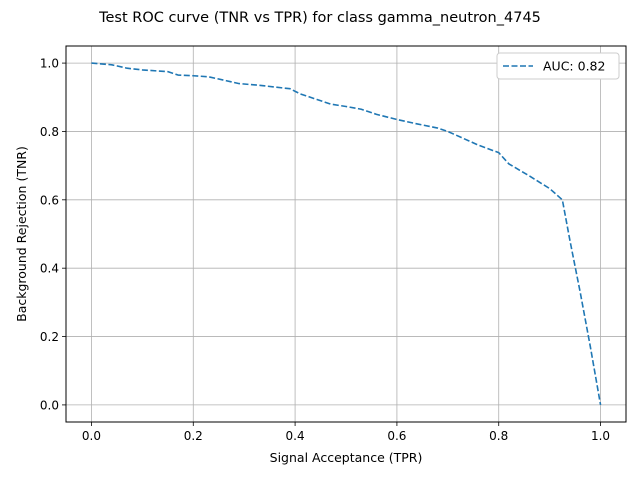 Image resolution: width=640 pixels, height=480 pixels. I want to click on legend-box, so click(558, 66).